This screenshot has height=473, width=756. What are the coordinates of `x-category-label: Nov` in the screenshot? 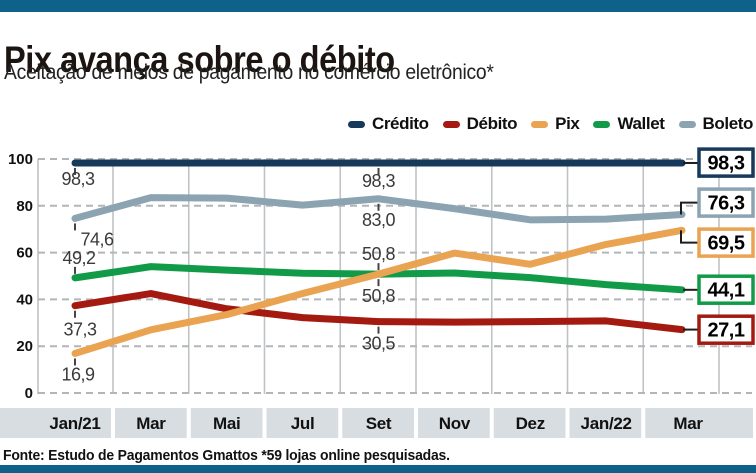 It's located at (455, 423).